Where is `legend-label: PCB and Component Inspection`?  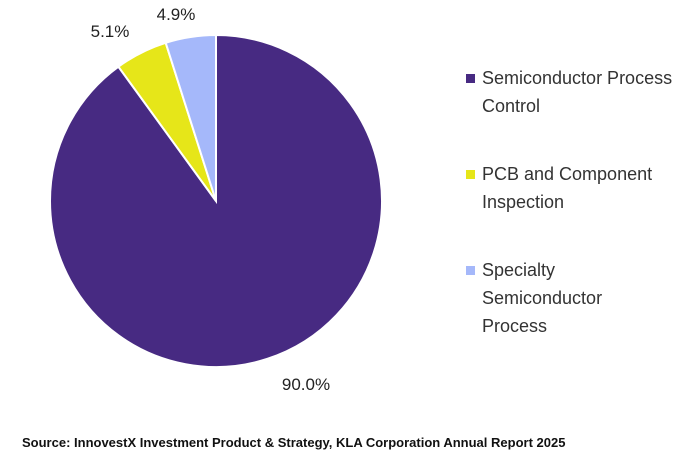 legend-label: PCB and Component Inspection is located at coordinates (567, 188).